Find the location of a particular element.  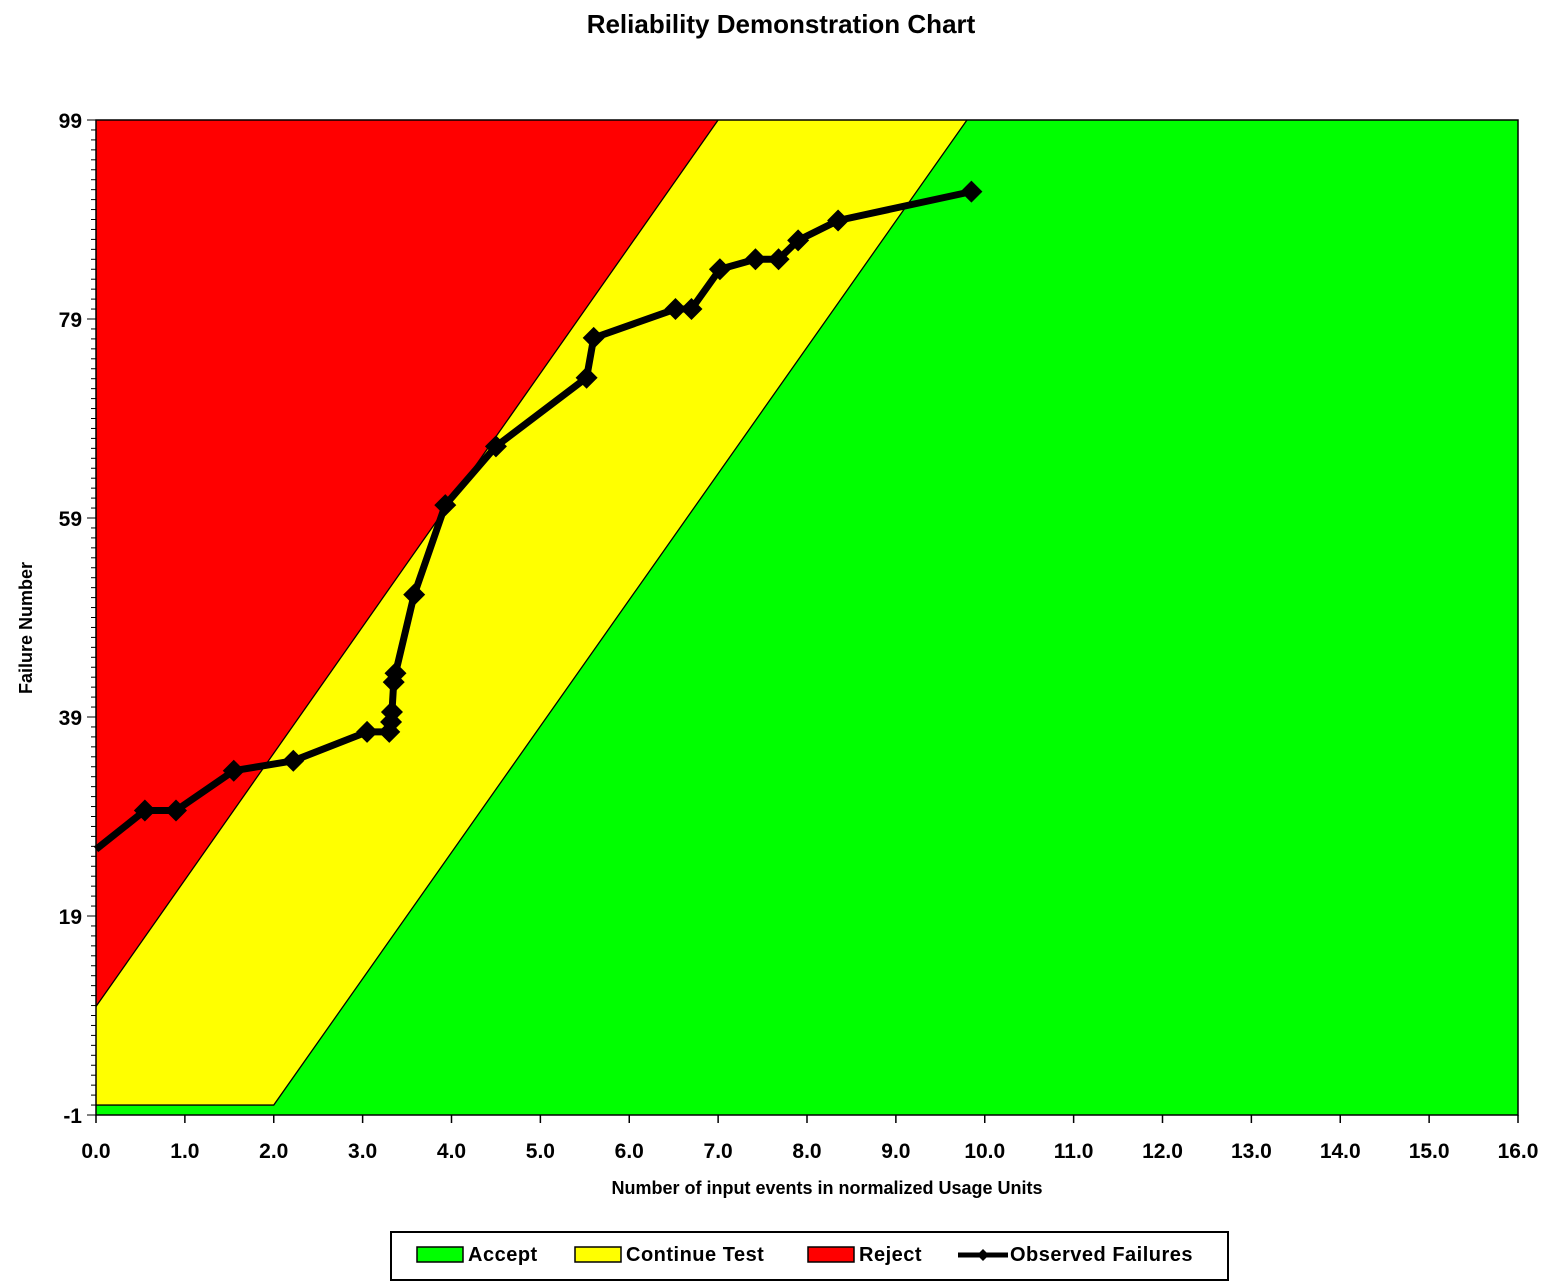

x-tick-label: 9.0 is located at coordinates (895, 1151).